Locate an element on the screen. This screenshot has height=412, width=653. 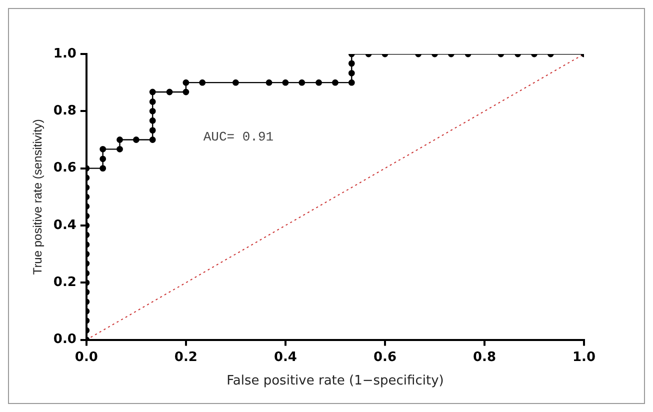
y-axis-title: True positive rate (sensitivity) is located at coordinates (37, 197).